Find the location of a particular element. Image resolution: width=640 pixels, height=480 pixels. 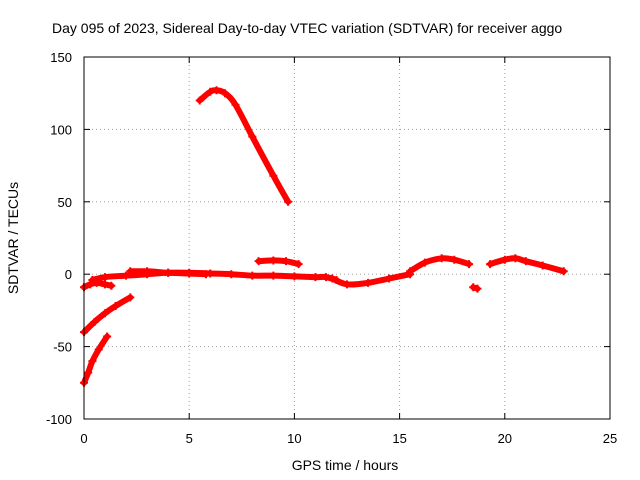

y-tick-label: 100 is located at coordinates (61, 129).